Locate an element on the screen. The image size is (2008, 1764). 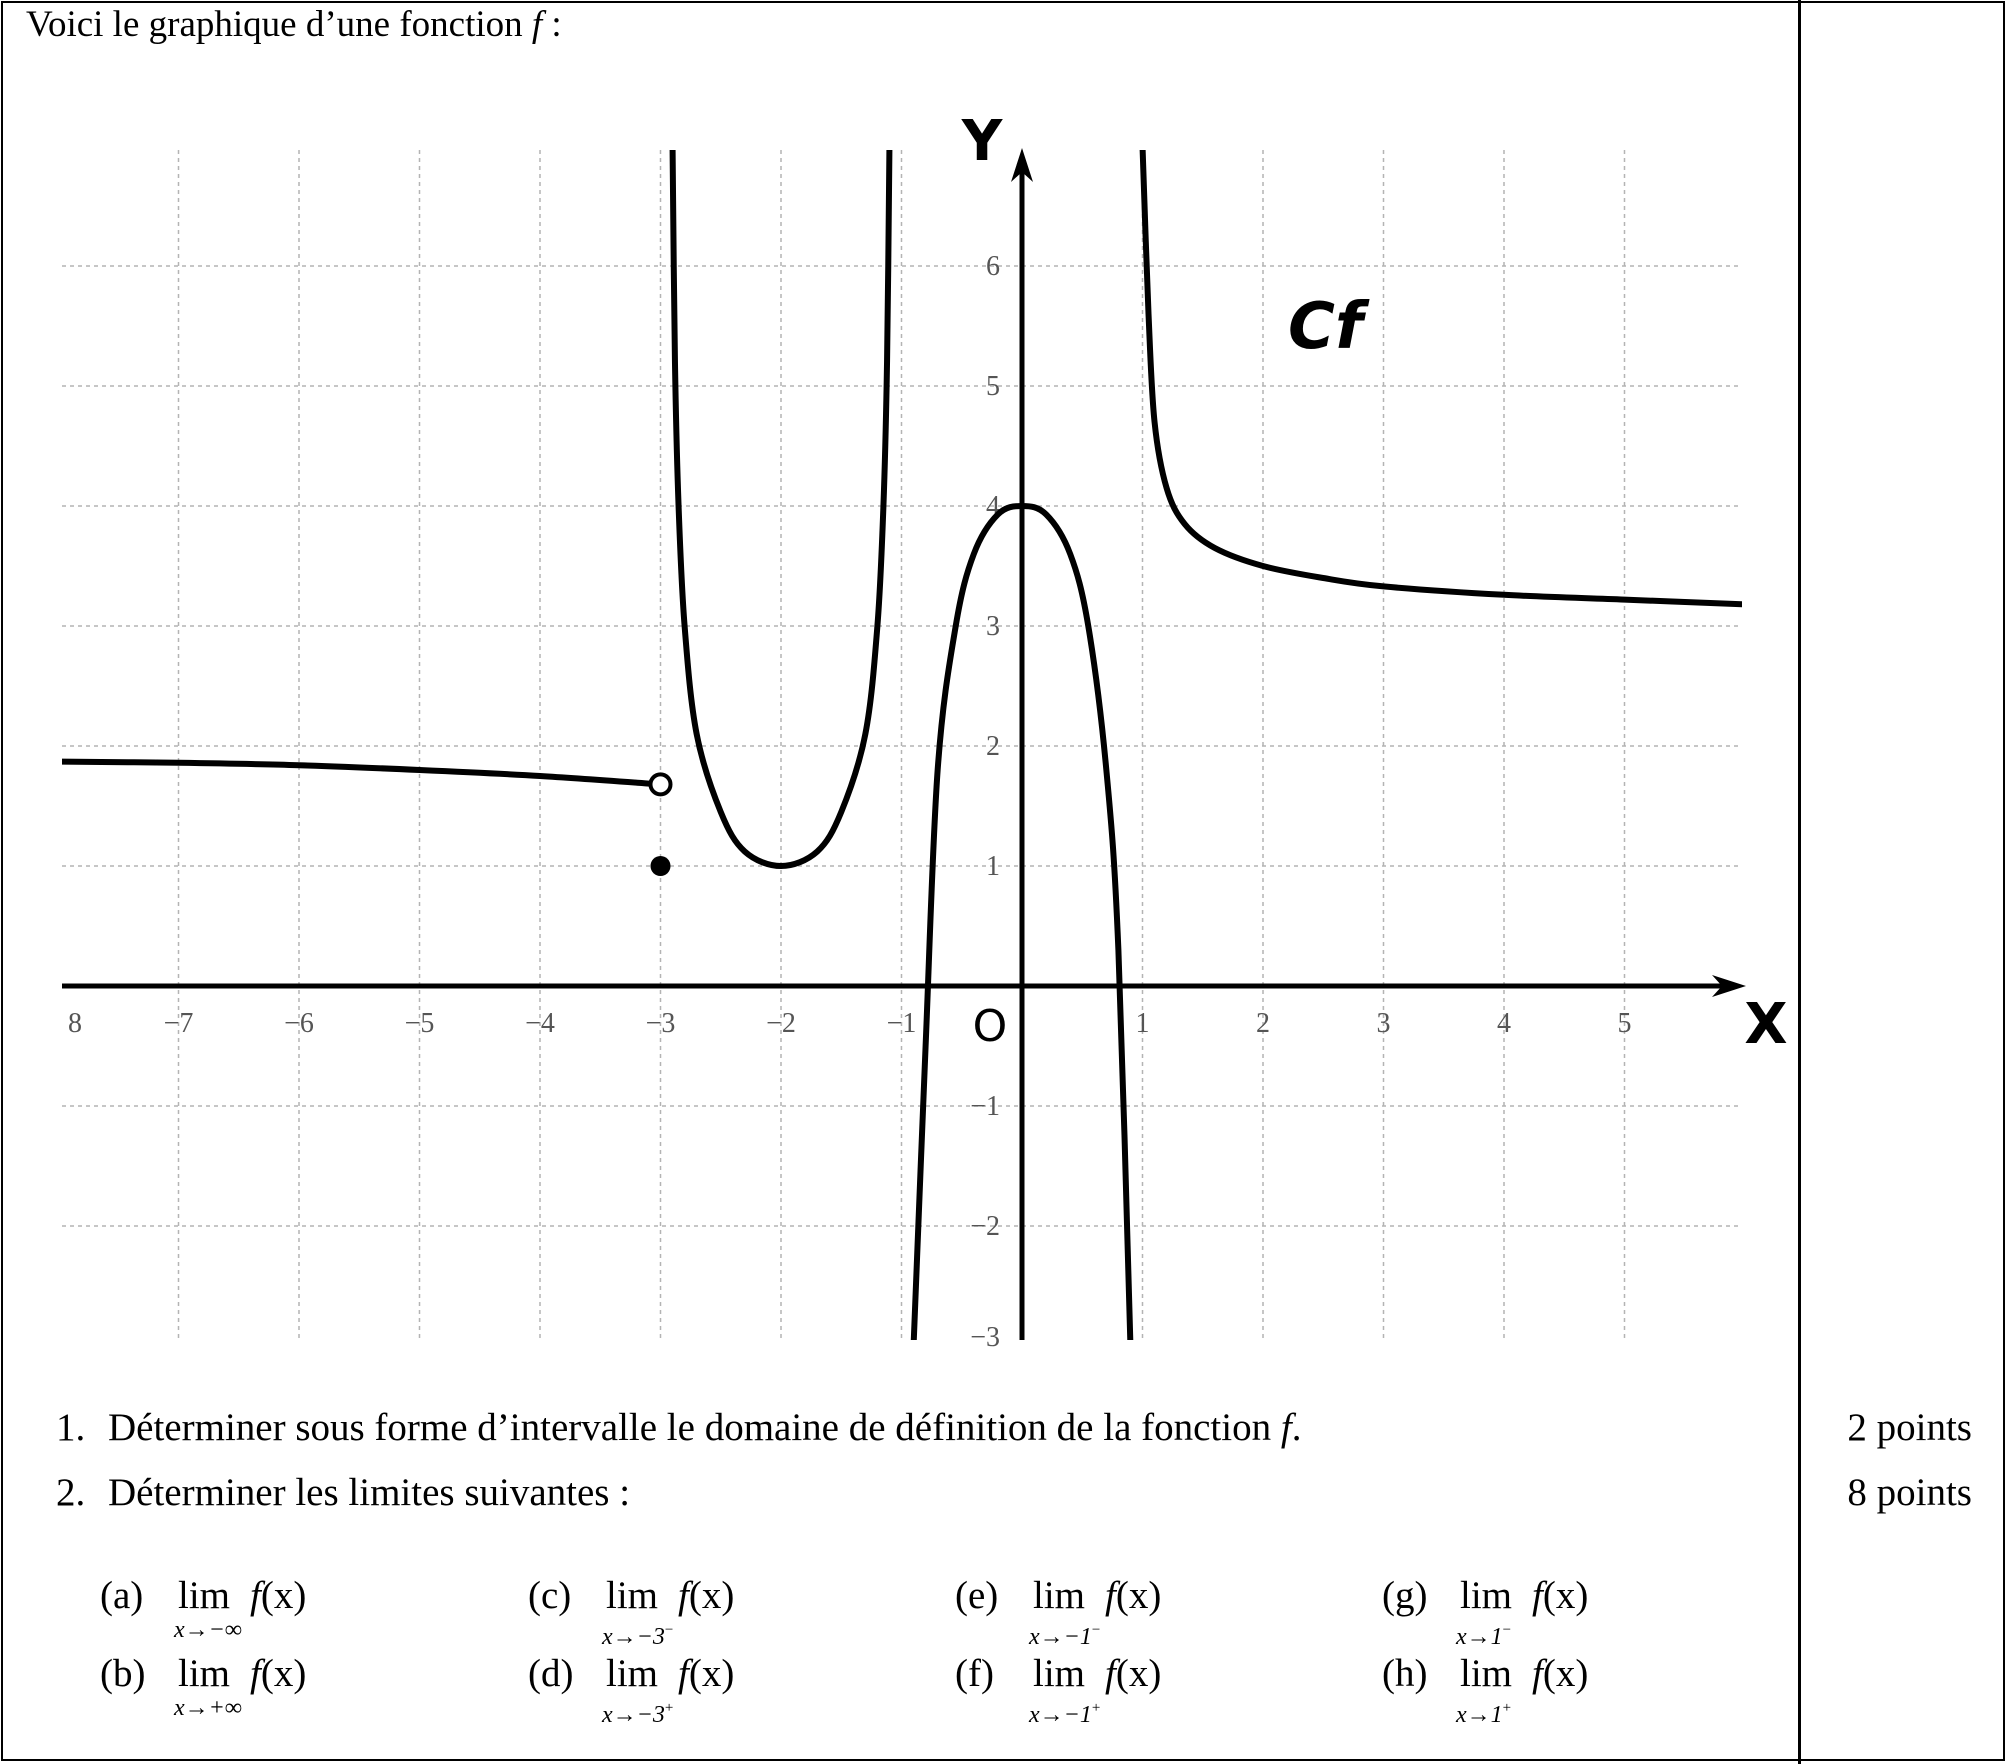
curve-label: Cf is located at coordinates (1329, 327).